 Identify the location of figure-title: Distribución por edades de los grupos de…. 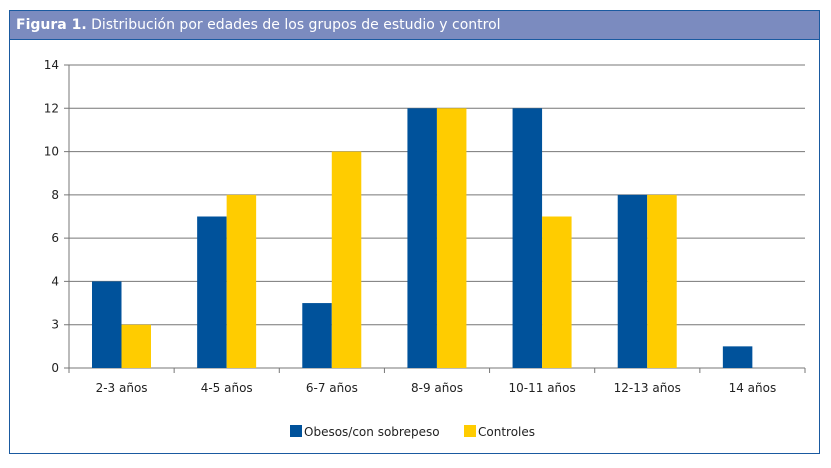
(296, 25).